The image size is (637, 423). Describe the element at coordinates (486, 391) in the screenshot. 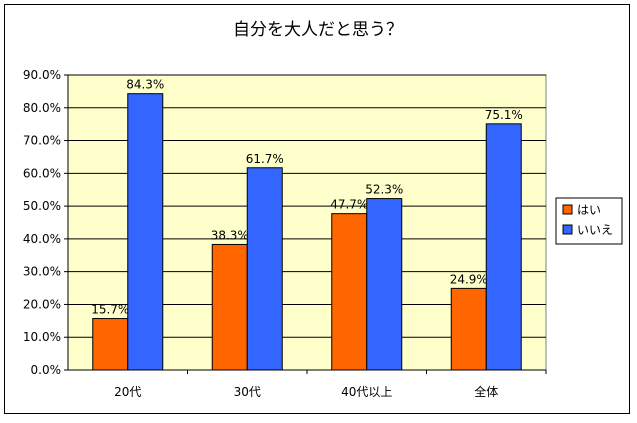

I see `x-tick-label: 全体` at that location.